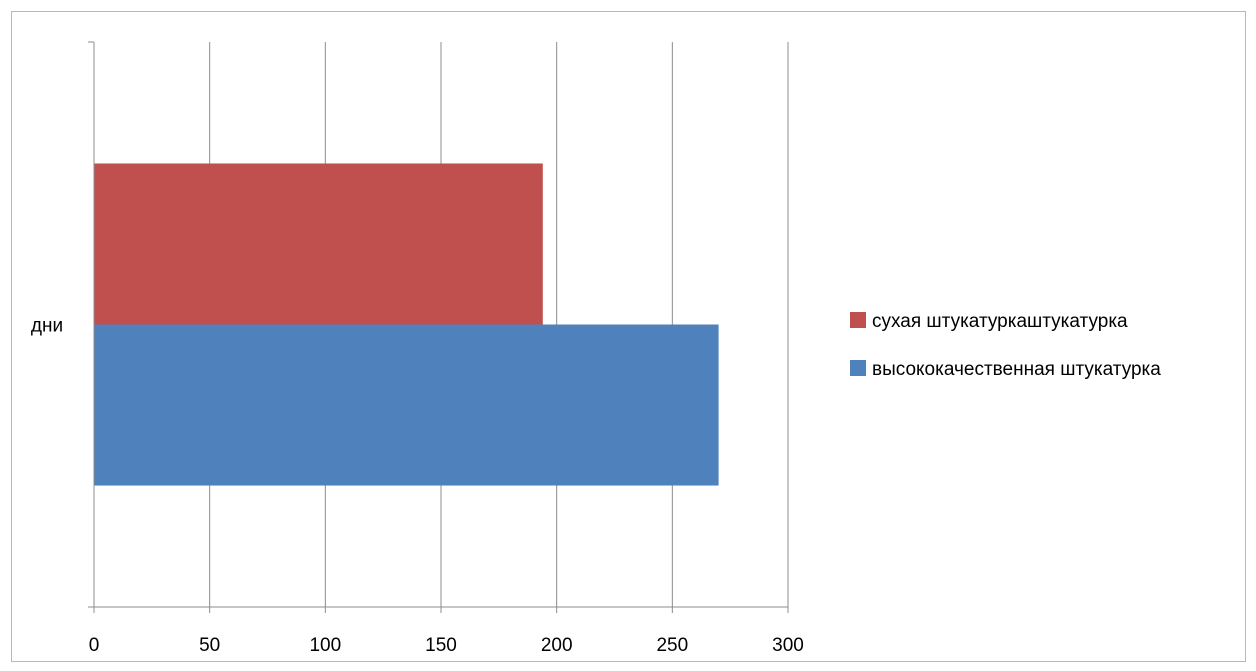 The width and height of the screenshot is (1256, 671). What do you see at coordinates (788, 645) in the screenshot?
I see `x-tick-label-6: 300` at bounding box center [788, 645].